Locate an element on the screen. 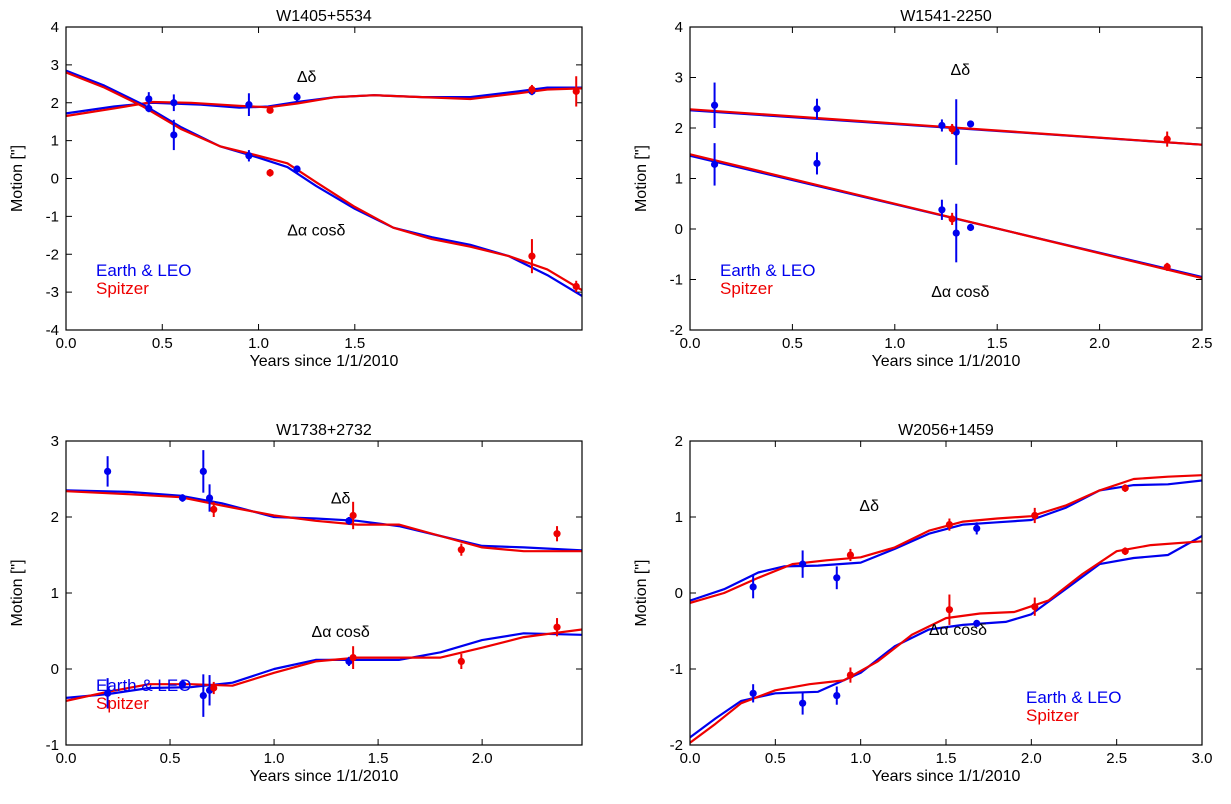 This screenshot has height=804, width=1231. chart-title: W1405+5534 is located at coordinates (324, 16).